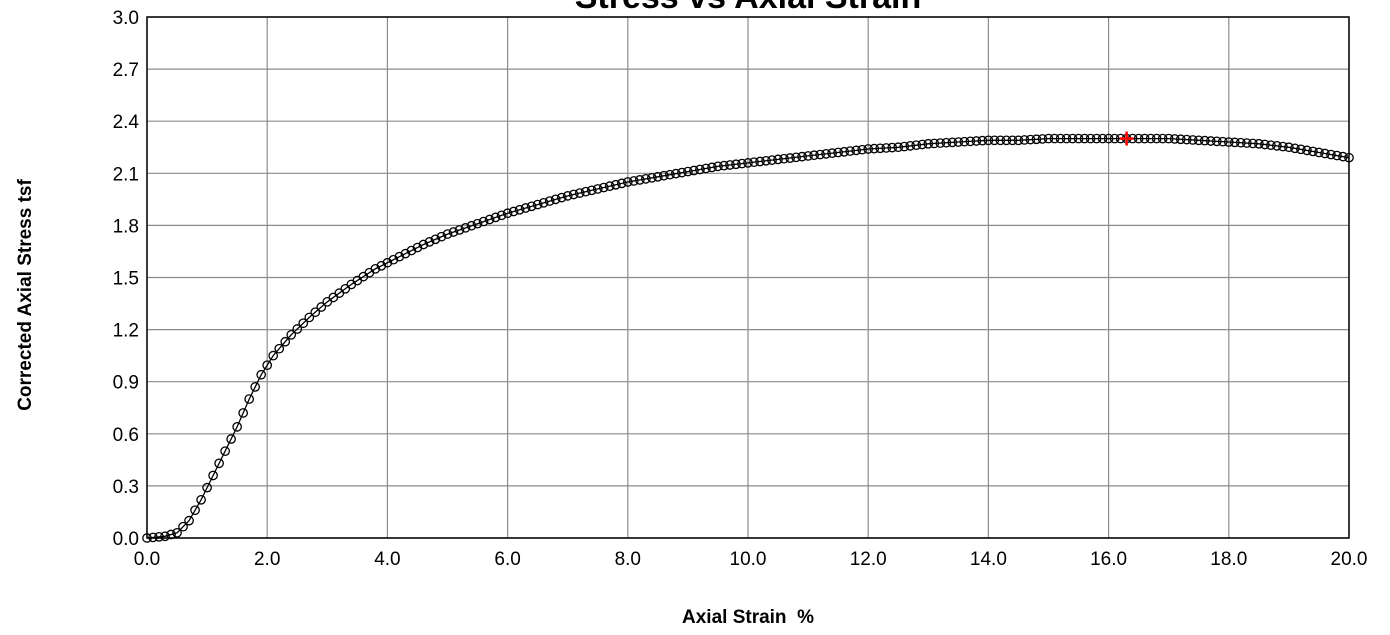 The width and height of the screenshot is (1390, 635). I want to click on y-tick-label: 2.1, so click(126, 174).